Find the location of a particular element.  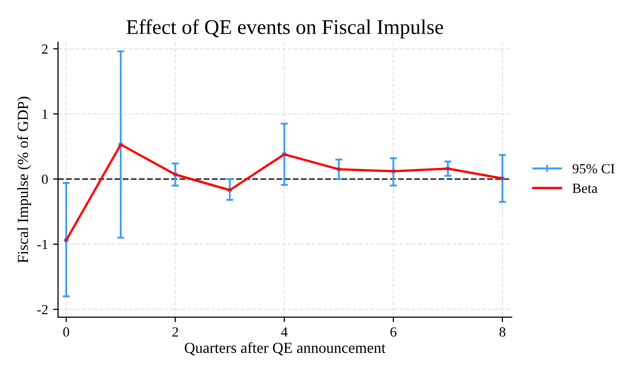

chart-title: Effect of QE events on Fiscal Impulse is located at coordinates (285, 28).